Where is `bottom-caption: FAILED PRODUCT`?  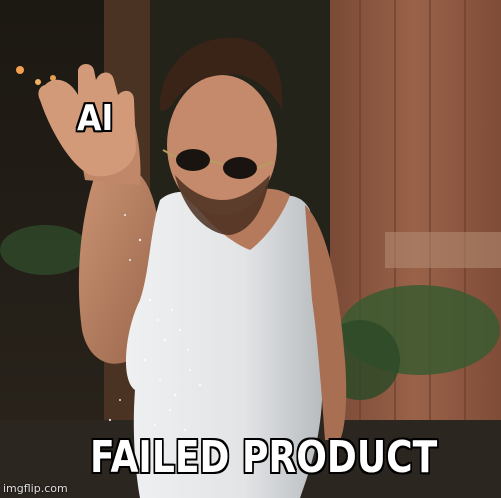 bottom-caption: FAILED PRODUCT is located at coordinates (263, 457).